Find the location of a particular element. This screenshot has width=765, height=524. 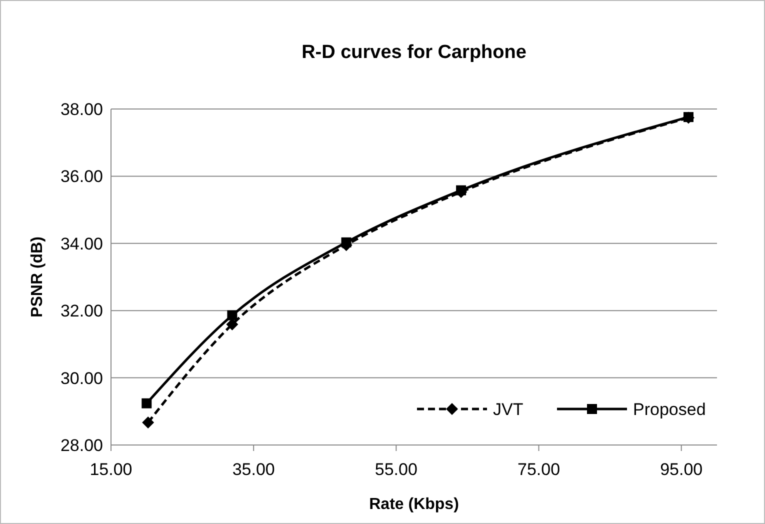

legend-label: JVT is located at coordinates (508, 409).